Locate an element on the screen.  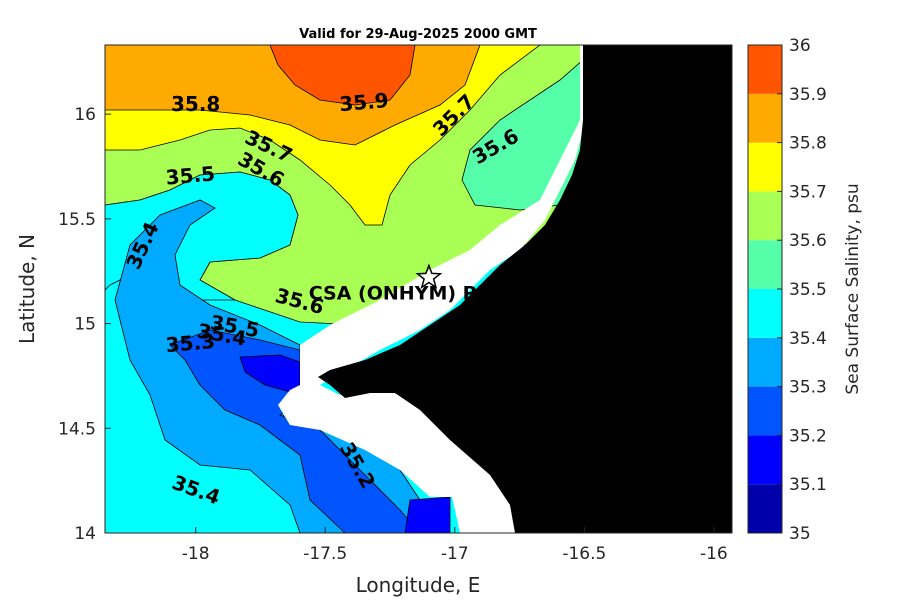
colorbar-tick-label: 35.6 is located at coordinates (808, 241).